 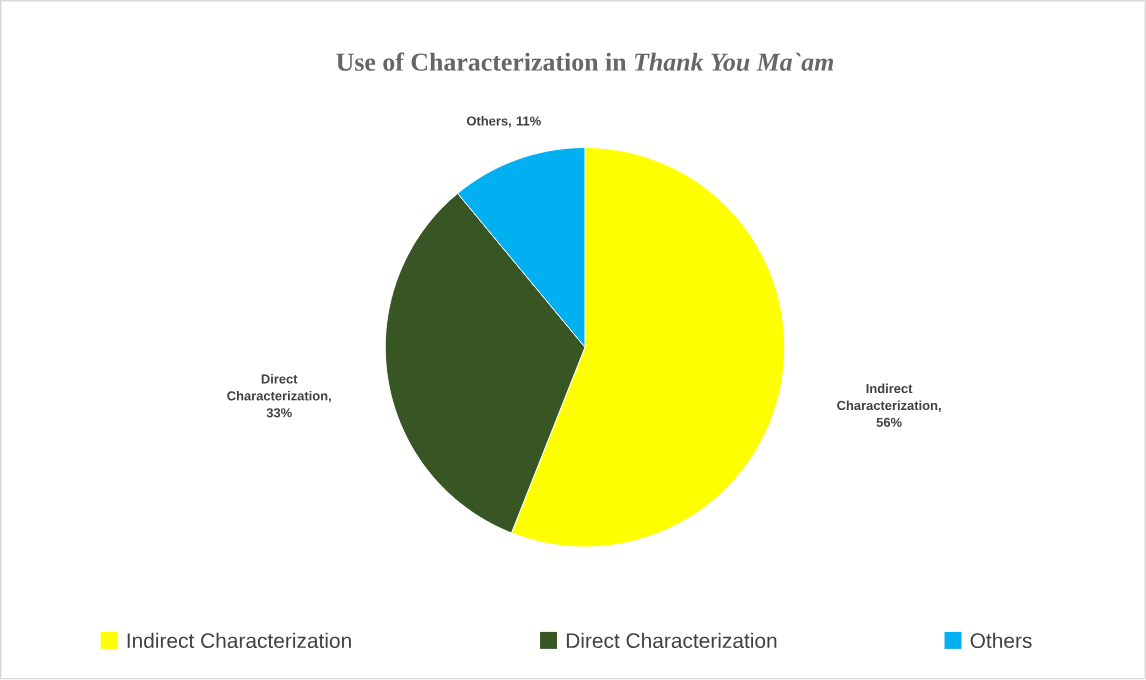 What do you see at coordinates (585, 62) in the screenshot?
I see `chart-title: Use of Characterization in Thank You Ma`am` at bounding box center [585, 62].